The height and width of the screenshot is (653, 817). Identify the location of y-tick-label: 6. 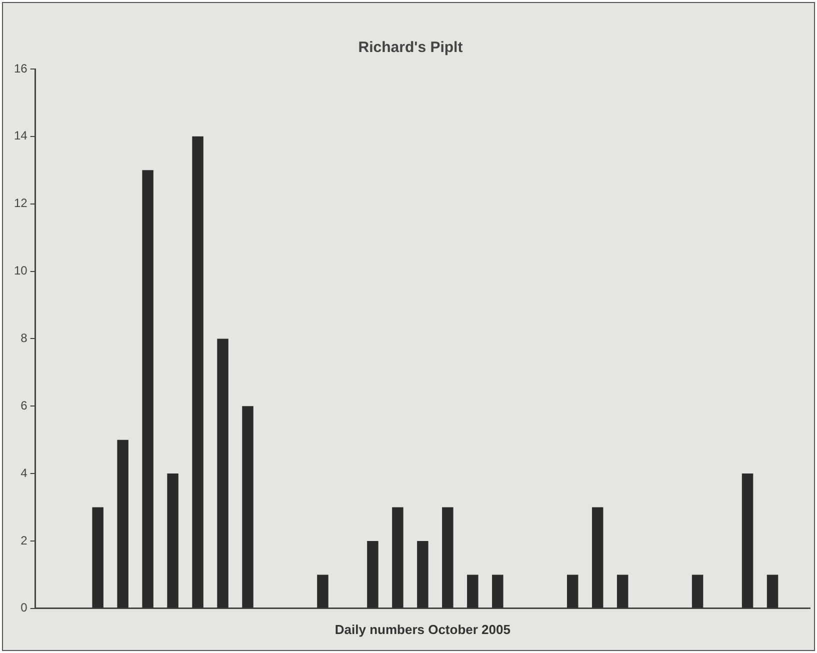
(24, 405).